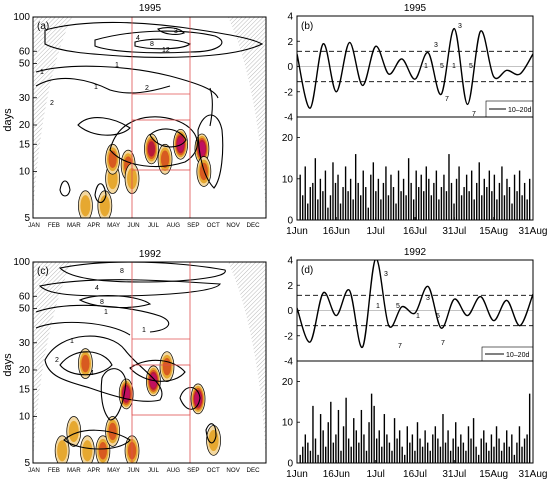  What do you see at coordinates (253, 470) in the screenshot?
I see `panel-c-xtick-label-11: DEC` at bounding box center [253, 470].